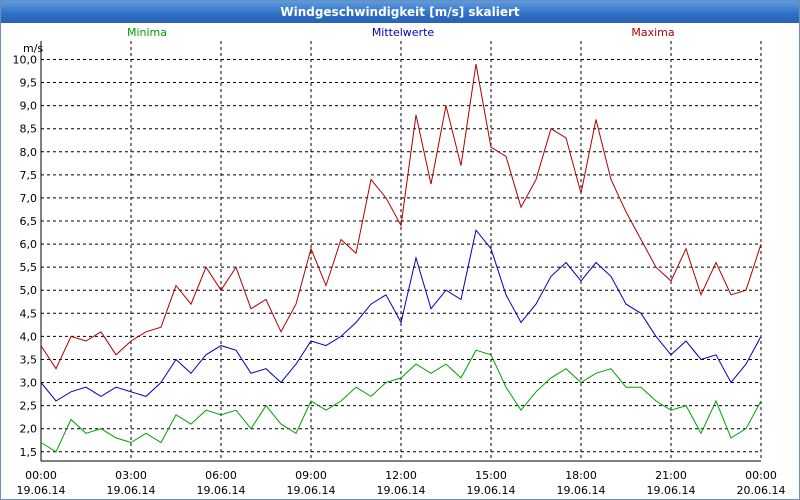 The width and height of the screenshot is (800, 500). Describe the element at coordinates (401, 475) in the screenshot. I see `x-tick-time: 12:00` at that location.